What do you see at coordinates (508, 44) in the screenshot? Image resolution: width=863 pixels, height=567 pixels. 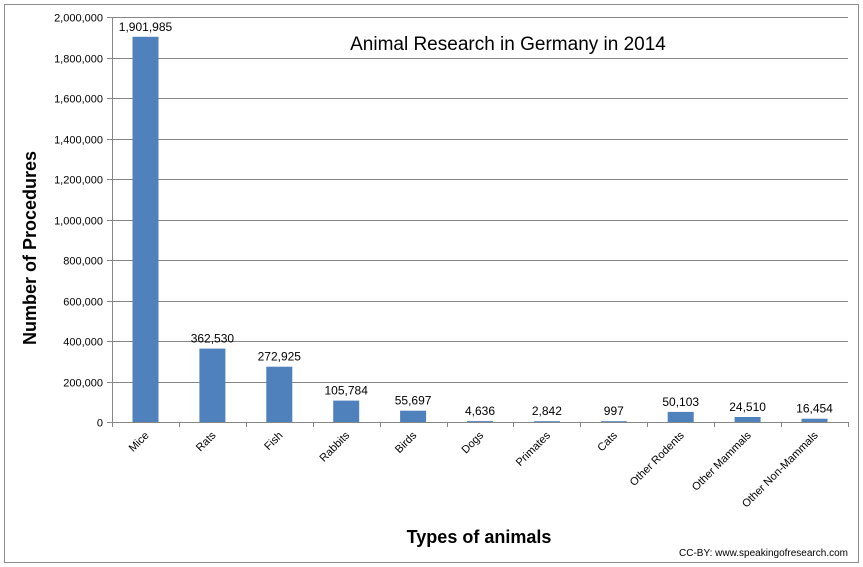 I see `chart-title: Animal Research in Germany in 2014` at bounding box center [508, 44].